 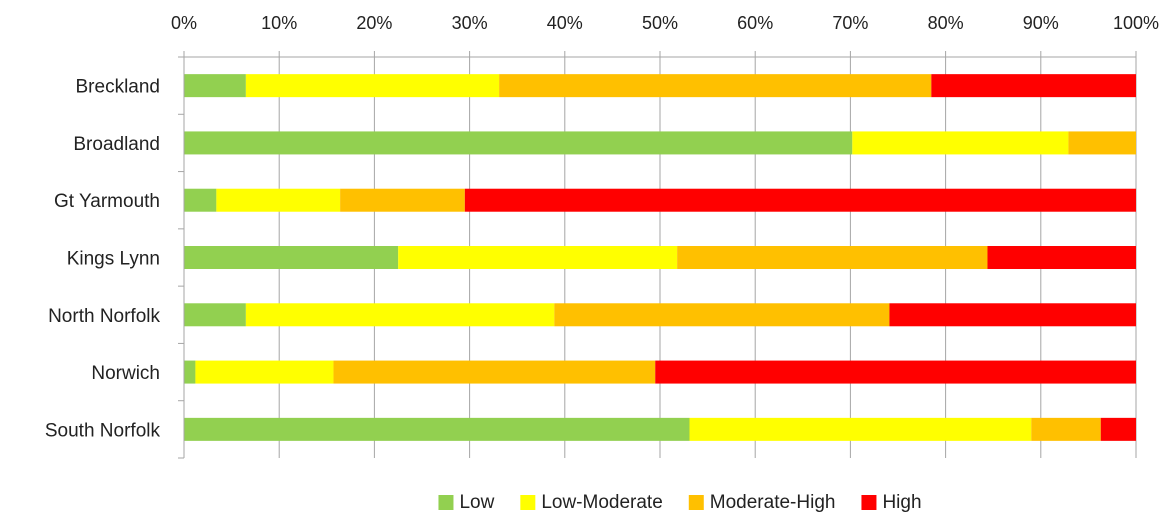 What do you see at coordinates (680, 502) in the screenshot?
I see `legend: Low Low-Moderate Moderate-High High` at bounding box center [680, 502].